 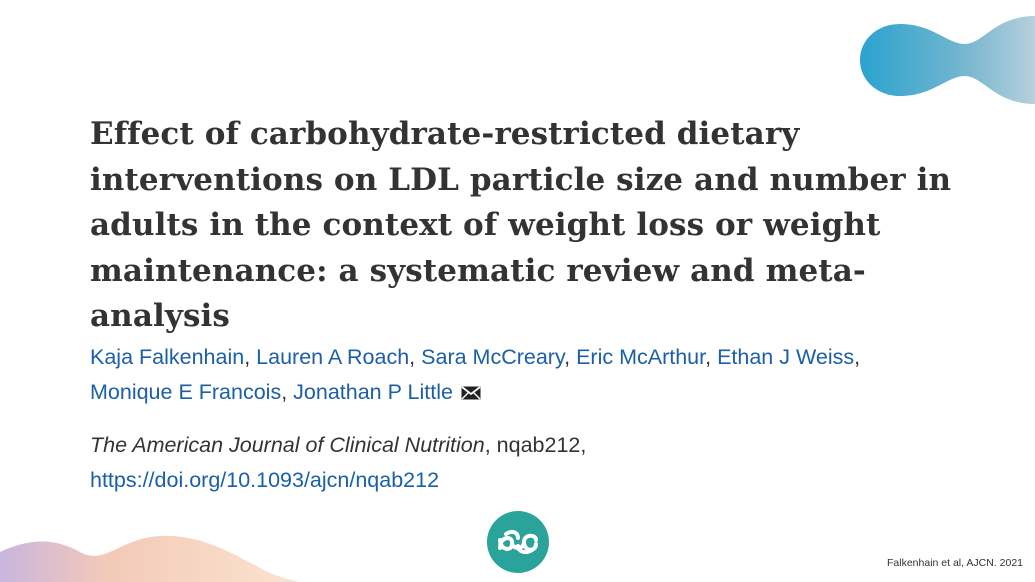 I want to click on author-link: Lauren A Roach, so click(x=333, y=357).